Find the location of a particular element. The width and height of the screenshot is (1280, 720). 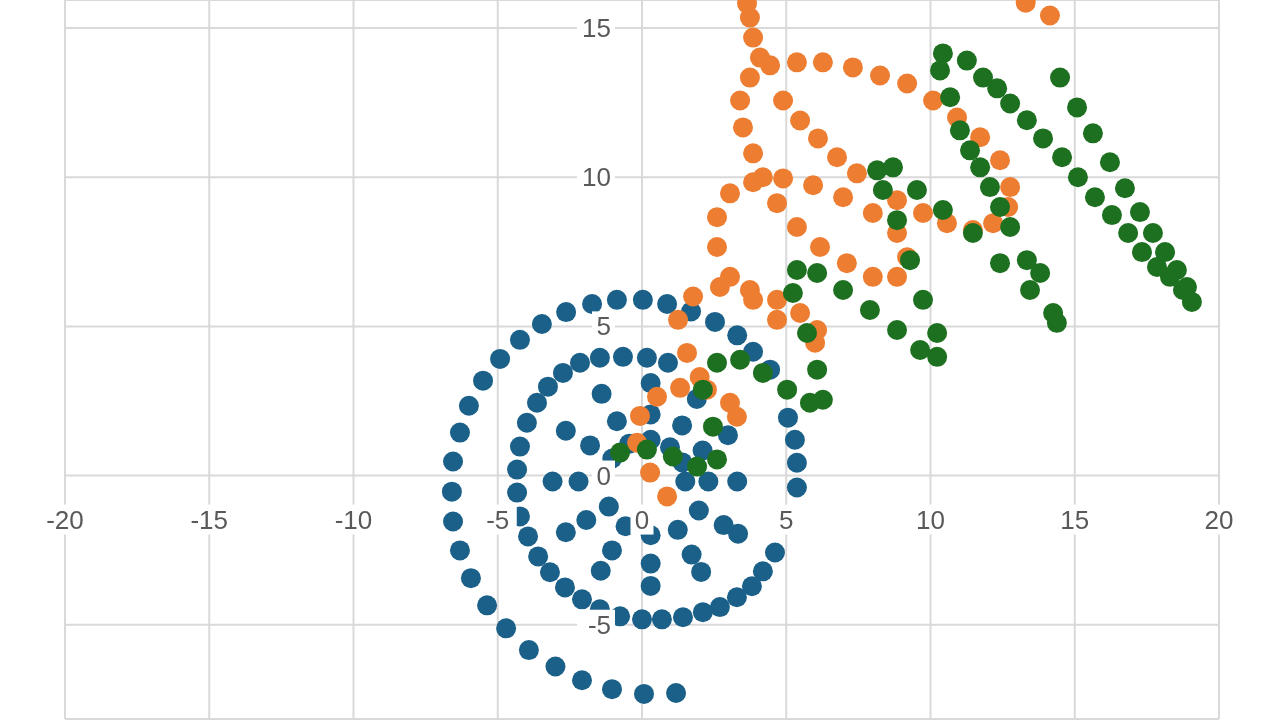

x-tick-label: -15 is located at coordinates (209, 519).